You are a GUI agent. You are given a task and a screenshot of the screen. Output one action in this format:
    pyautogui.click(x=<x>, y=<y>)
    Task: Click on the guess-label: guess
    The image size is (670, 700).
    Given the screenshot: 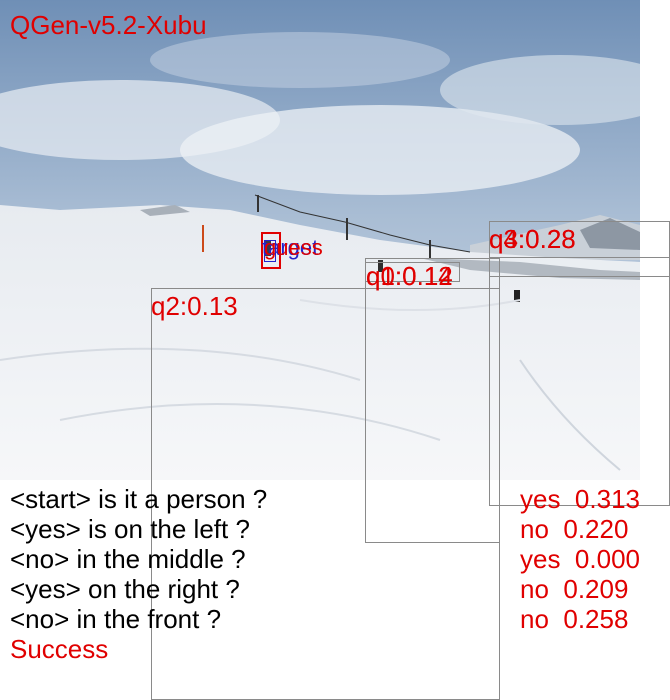 What is the action you would take?
    pyautogui.click(x=293, y=247)
    